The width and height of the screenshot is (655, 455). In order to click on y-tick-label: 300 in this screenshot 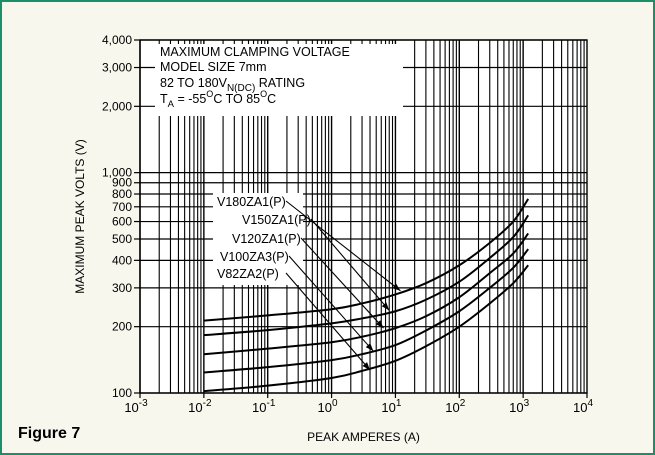, I will do `click(122, 288)`.